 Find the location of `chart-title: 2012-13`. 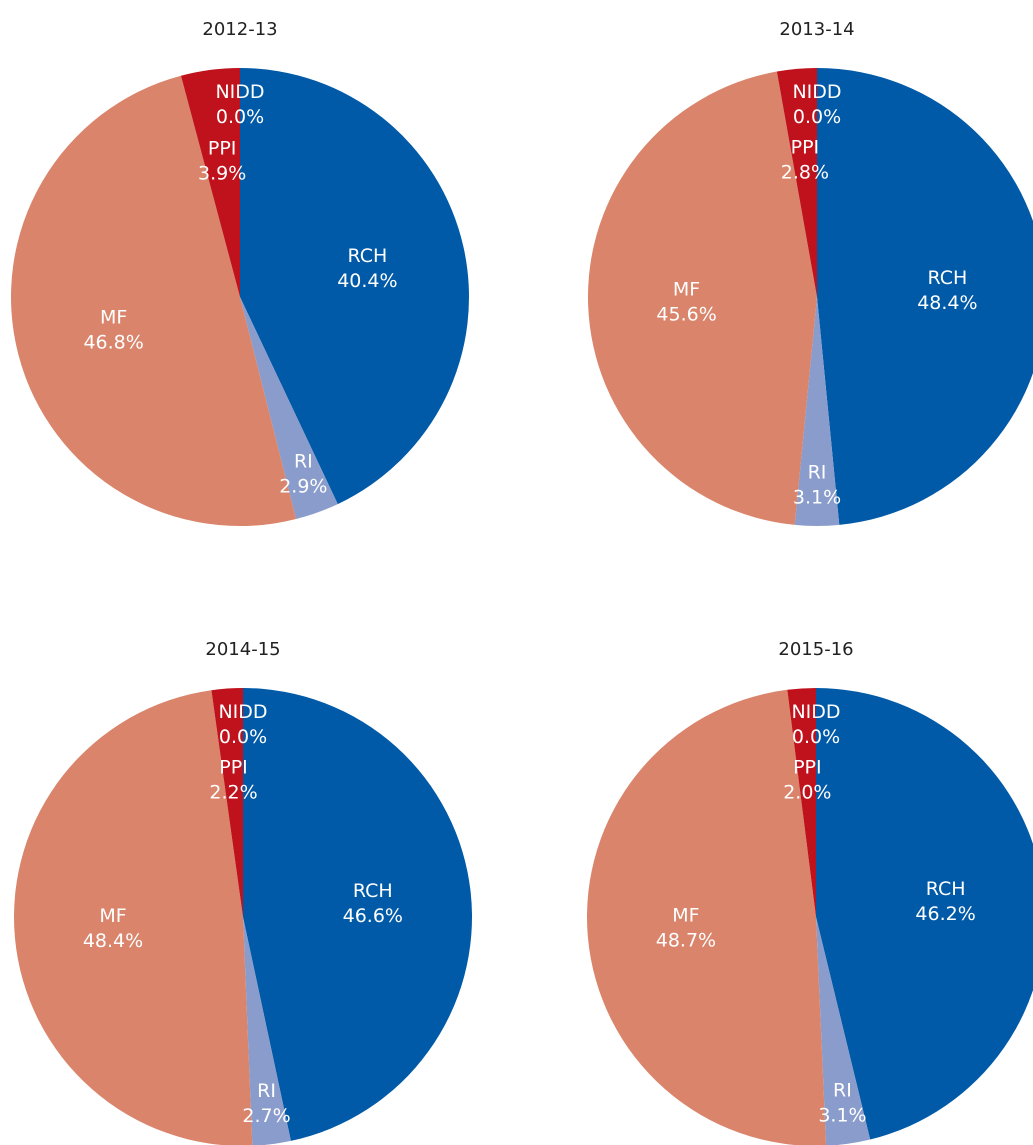

chart-title: 2012-13 is located at coordinates (239, 29).